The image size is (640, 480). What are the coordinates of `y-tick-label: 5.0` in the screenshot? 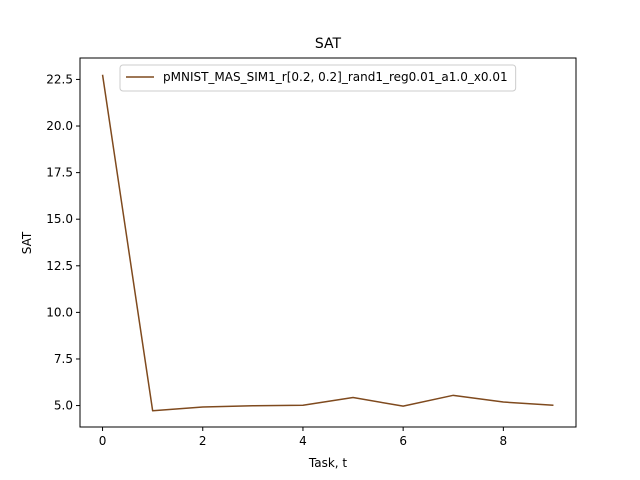 It's located at (63, 406).